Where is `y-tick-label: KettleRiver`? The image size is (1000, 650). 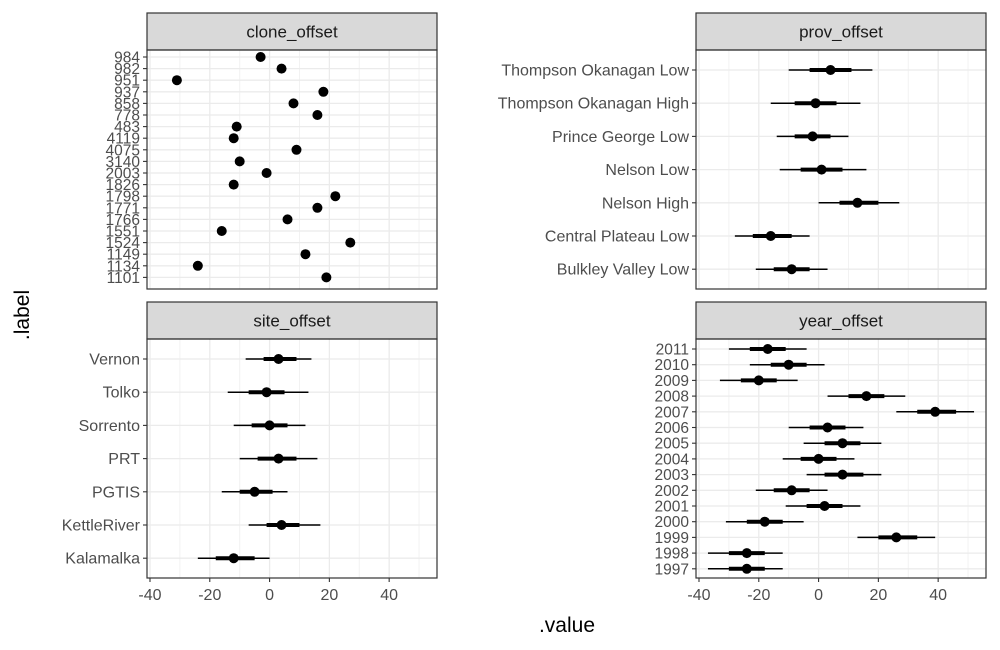 y-tick-label: KettleRiver is located at coordinates (101, 526).